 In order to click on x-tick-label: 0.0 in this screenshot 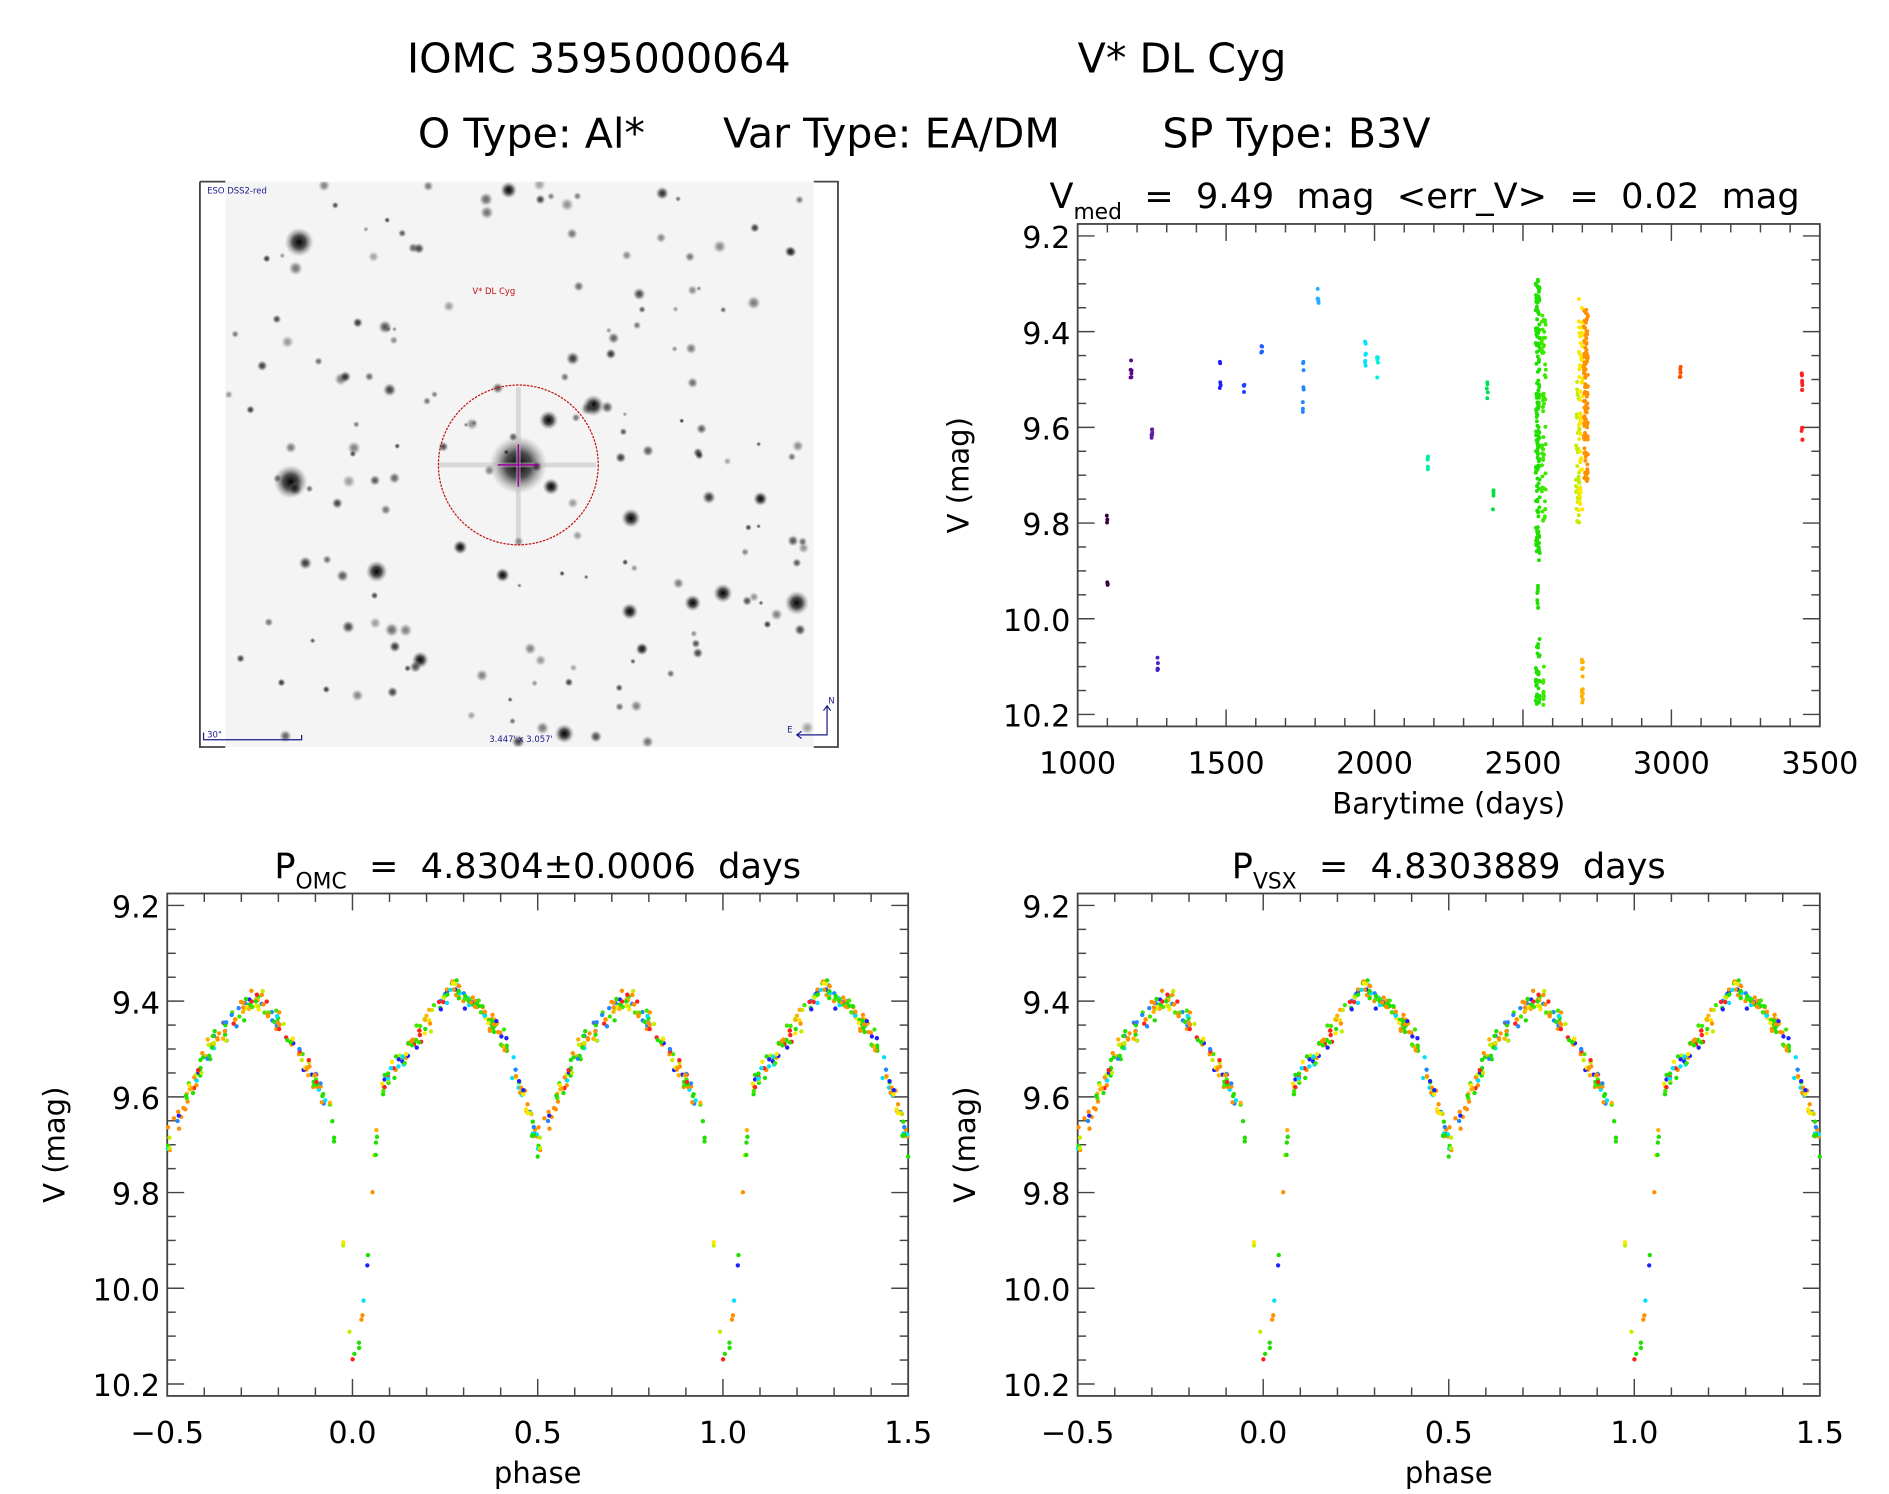, I will do `click(352, 1433)`.